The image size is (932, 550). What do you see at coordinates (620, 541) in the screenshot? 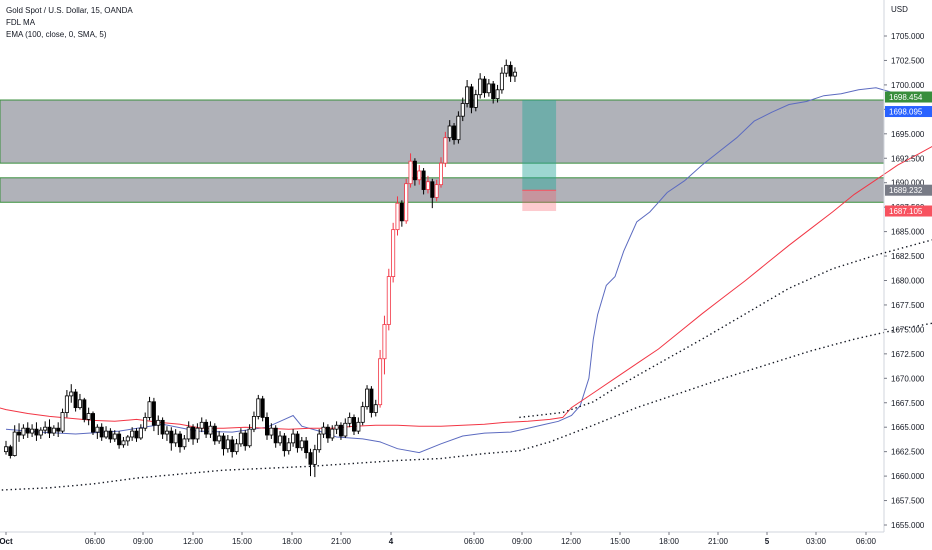
I see `time-tick-label-11: 15:00` at bounding box center [620, 541].